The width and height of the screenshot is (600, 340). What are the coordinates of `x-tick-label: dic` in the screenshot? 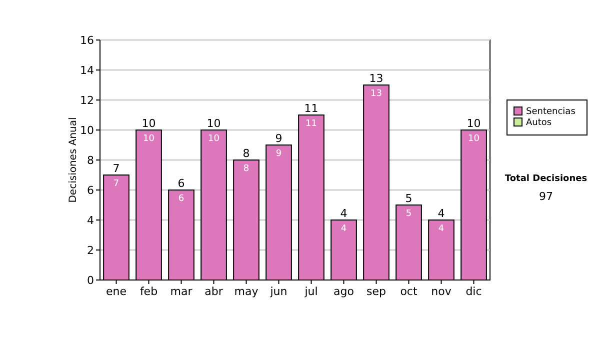 It's located at (474, 291).